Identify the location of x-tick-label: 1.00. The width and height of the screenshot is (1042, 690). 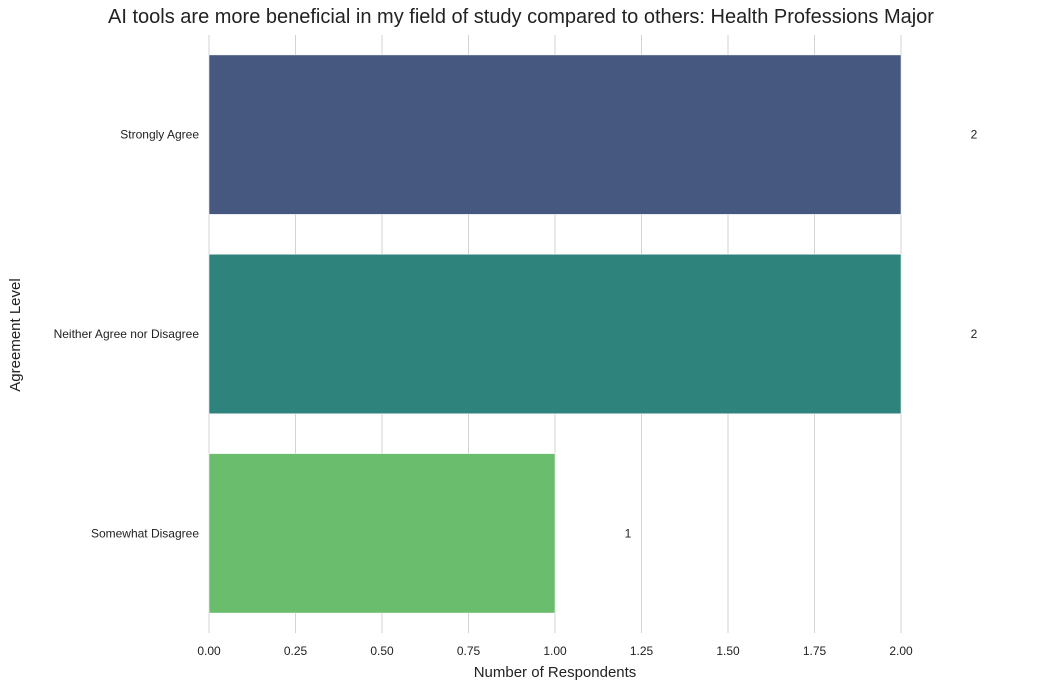
(555, 651).